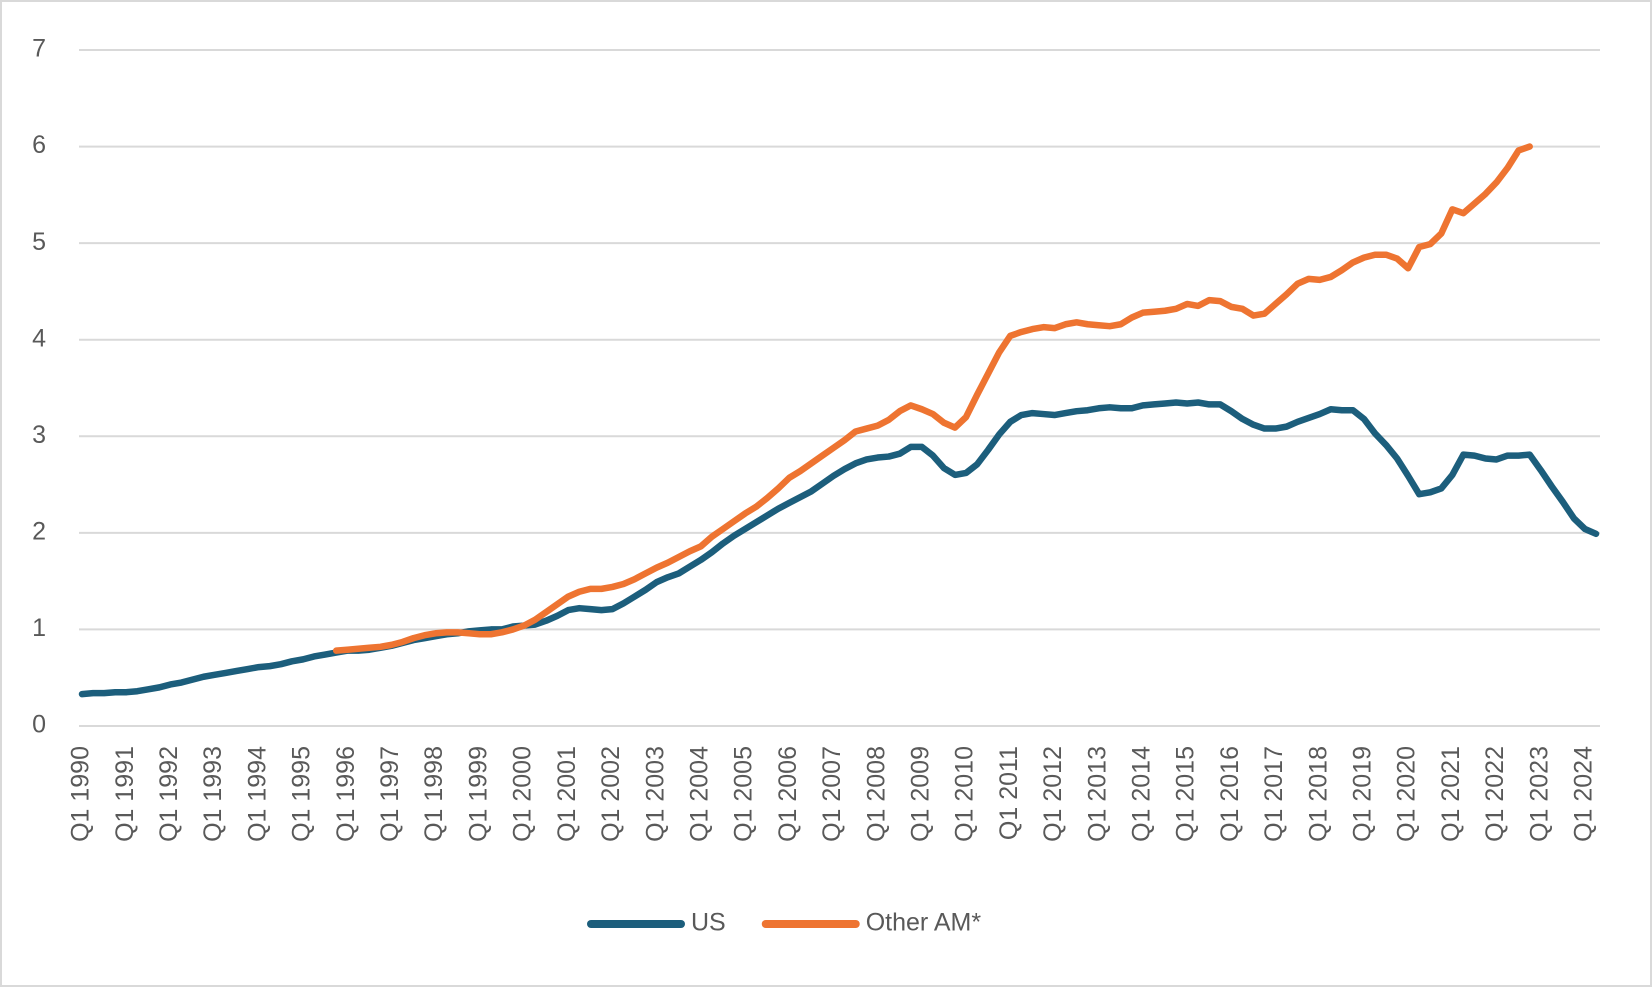 Image resolution: width=1652 pixels, height=987 pixels. Describe the element at coordinates (39, 338) in the screenshot. I see `y-tick-label: 4` at that location.